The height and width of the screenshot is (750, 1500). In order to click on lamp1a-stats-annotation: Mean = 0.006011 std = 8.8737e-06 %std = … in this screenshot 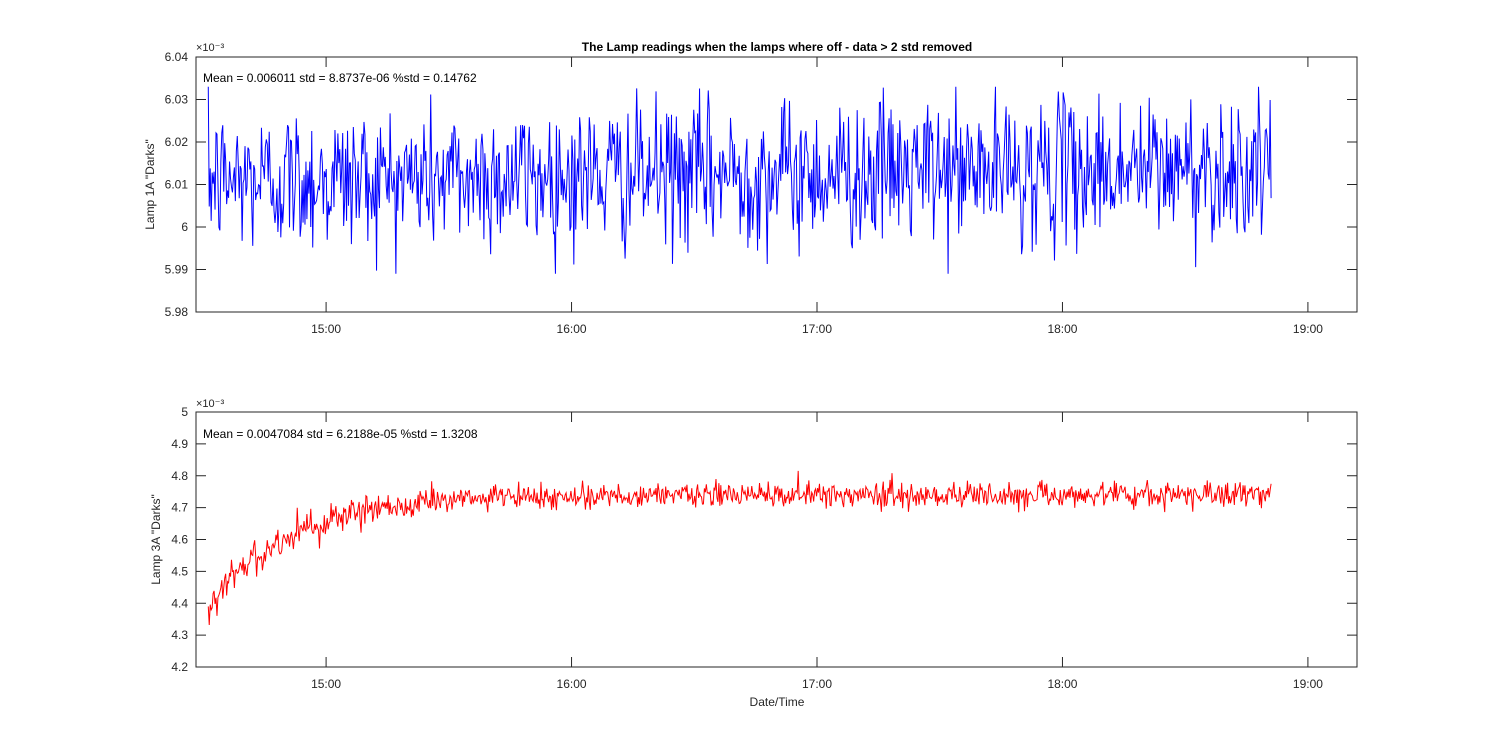, I will do `click(340, 78)`.